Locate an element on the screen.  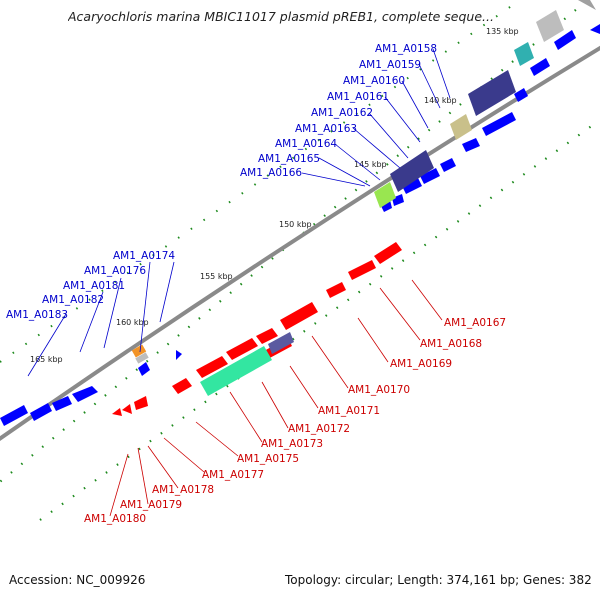
gene-label: AM1_A0169 is located at coordinates (421, 364).